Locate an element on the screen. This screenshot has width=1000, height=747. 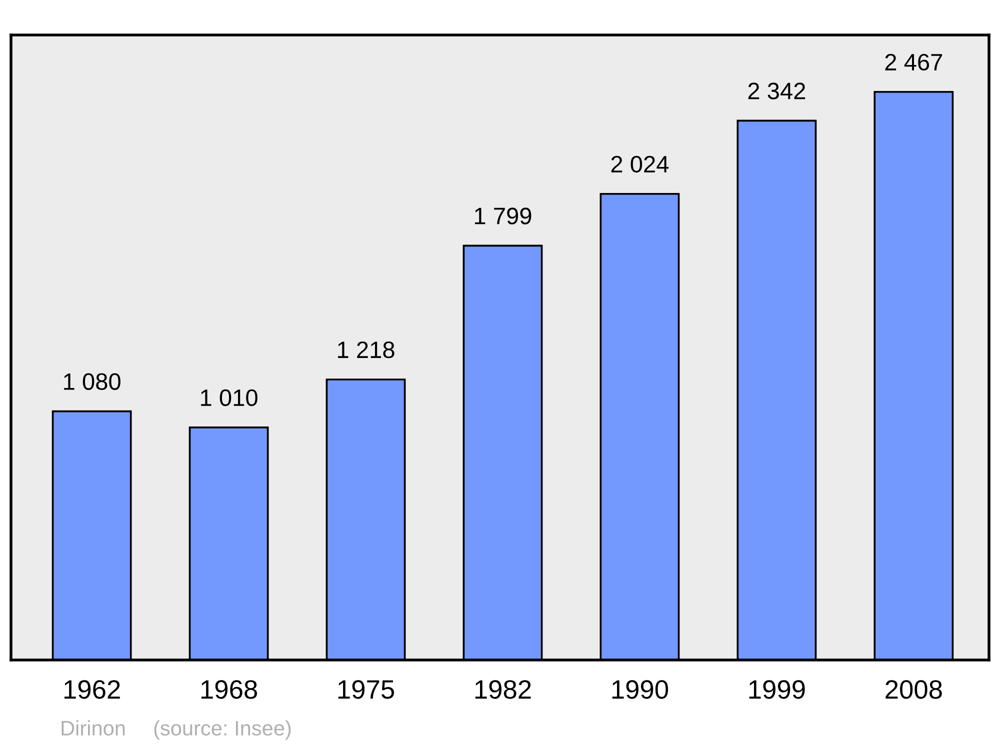
data-label: 1 799 is located at coordinates (503, 216).